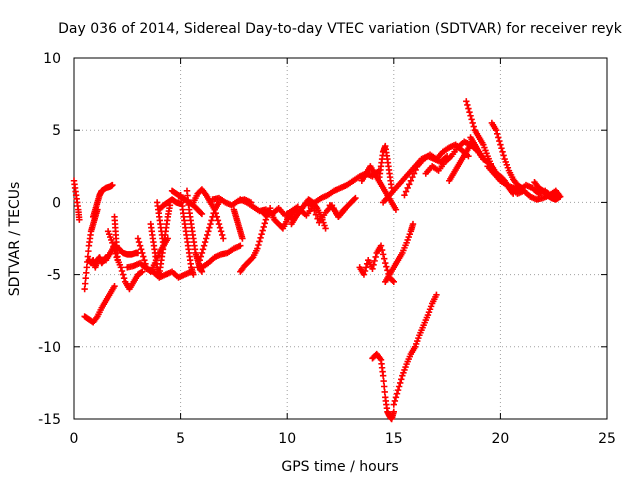 The image size is (640, 480). I want to click on x-tick-label: 25, so click(607, 439).